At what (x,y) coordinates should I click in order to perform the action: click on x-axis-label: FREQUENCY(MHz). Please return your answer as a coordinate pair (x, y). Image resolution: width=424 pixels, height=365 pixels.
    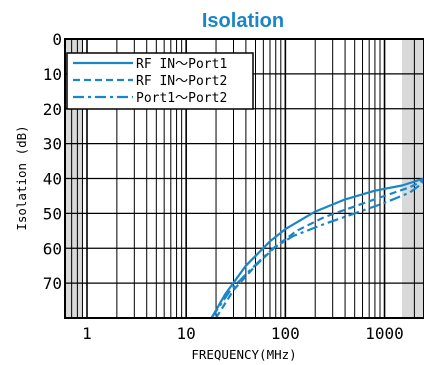
    Looking at the image, I should click on (243, 354).